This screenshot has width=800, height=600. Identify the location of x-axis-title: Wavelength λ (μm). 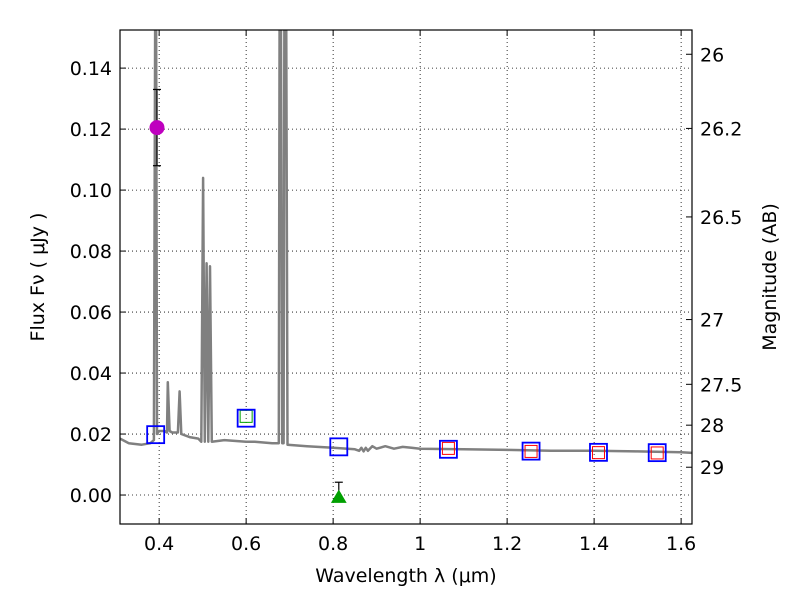
(405, 576).